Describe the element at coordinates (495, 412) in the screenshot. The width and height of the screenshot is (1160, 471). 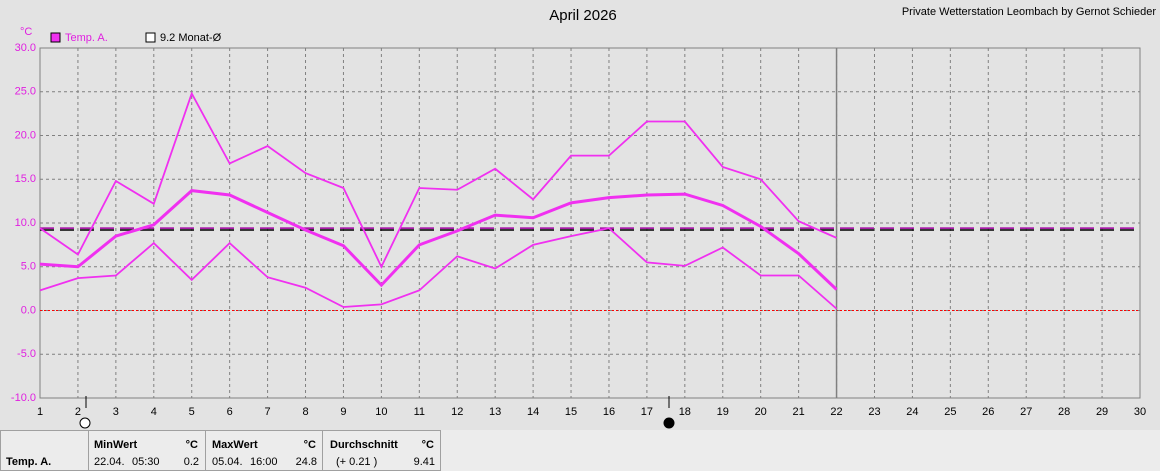
I see `x-tick-label: 13` at that location.